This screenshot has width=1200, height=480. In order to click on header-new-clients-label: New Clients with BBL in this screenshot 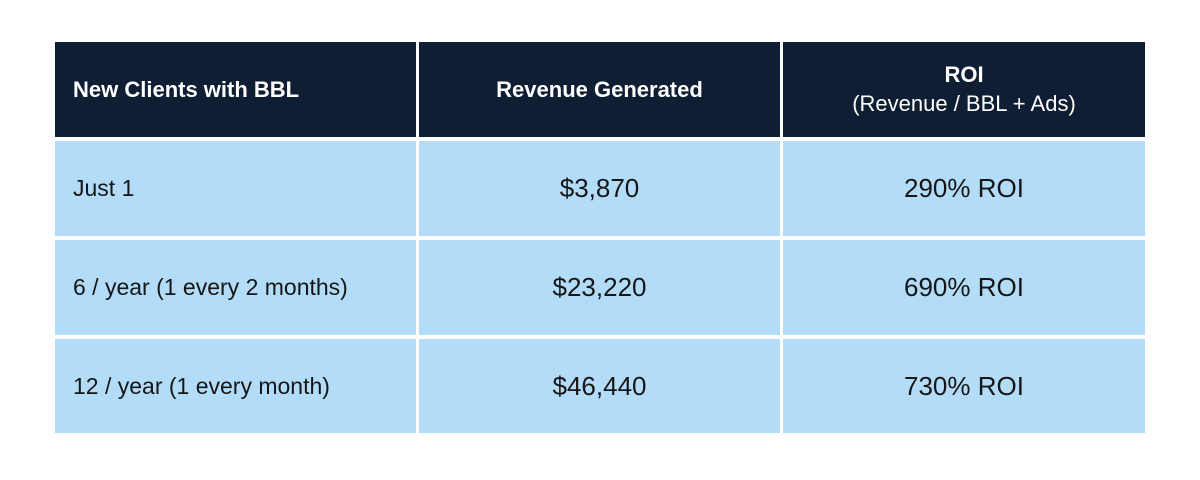, I will do `click(186, 89)`.